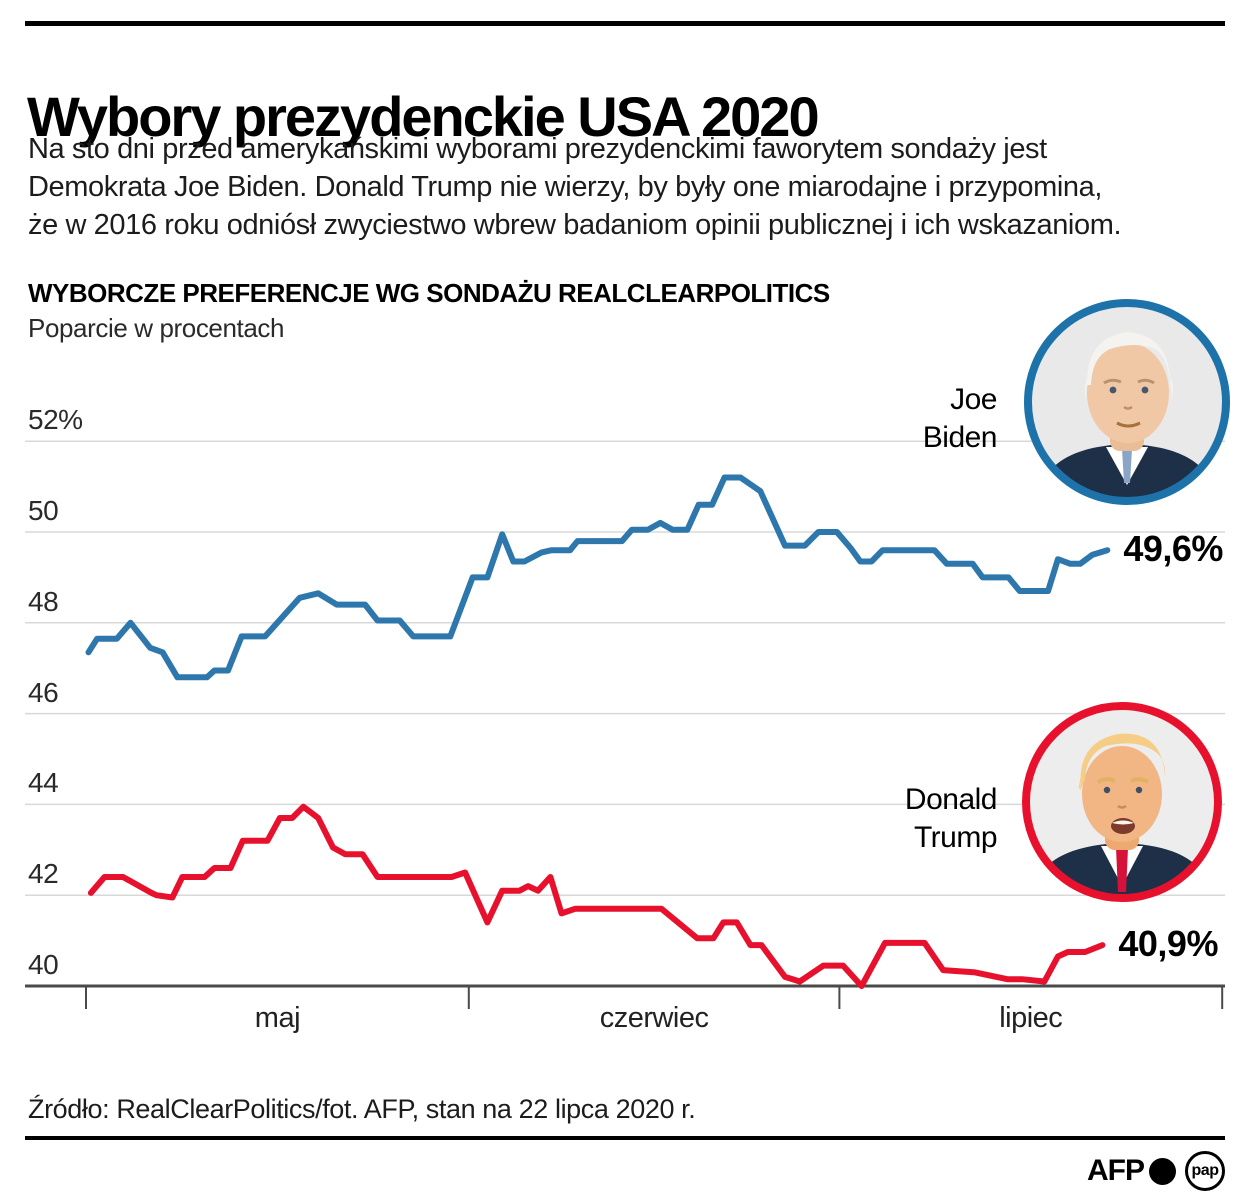  Describe the element at coordinates (598, 577) in the screenshot. I see `poll-line-biden` at that location.